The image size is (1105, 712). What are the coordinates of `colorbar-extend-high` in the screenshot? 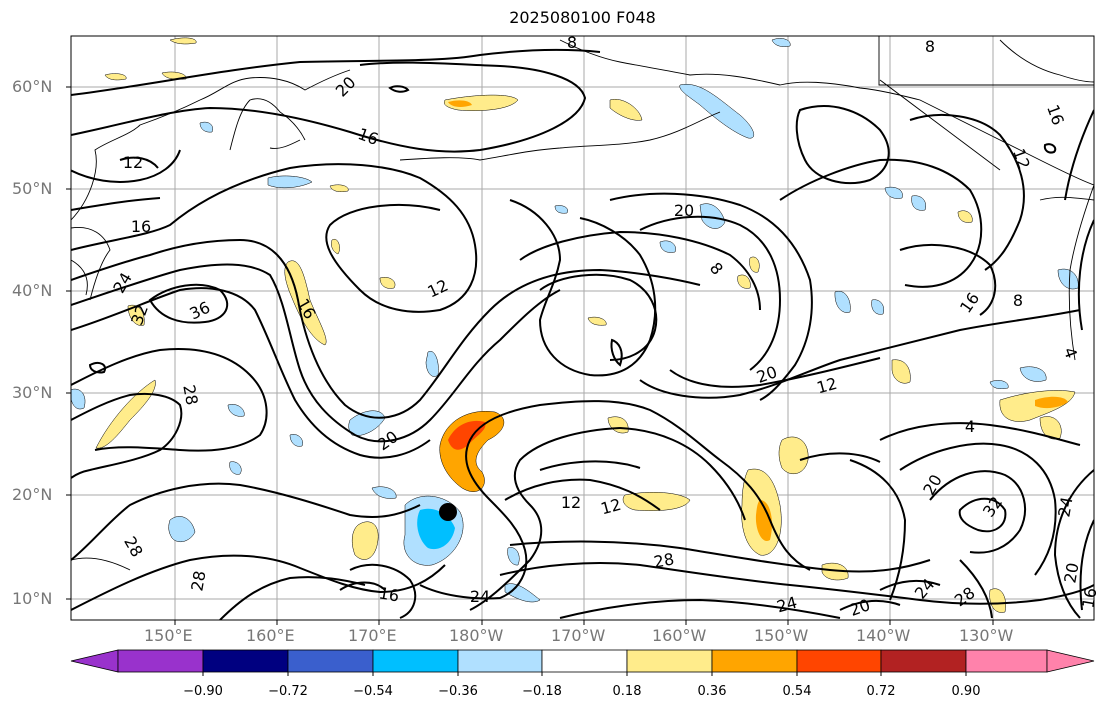 It's located at (1070, 661).